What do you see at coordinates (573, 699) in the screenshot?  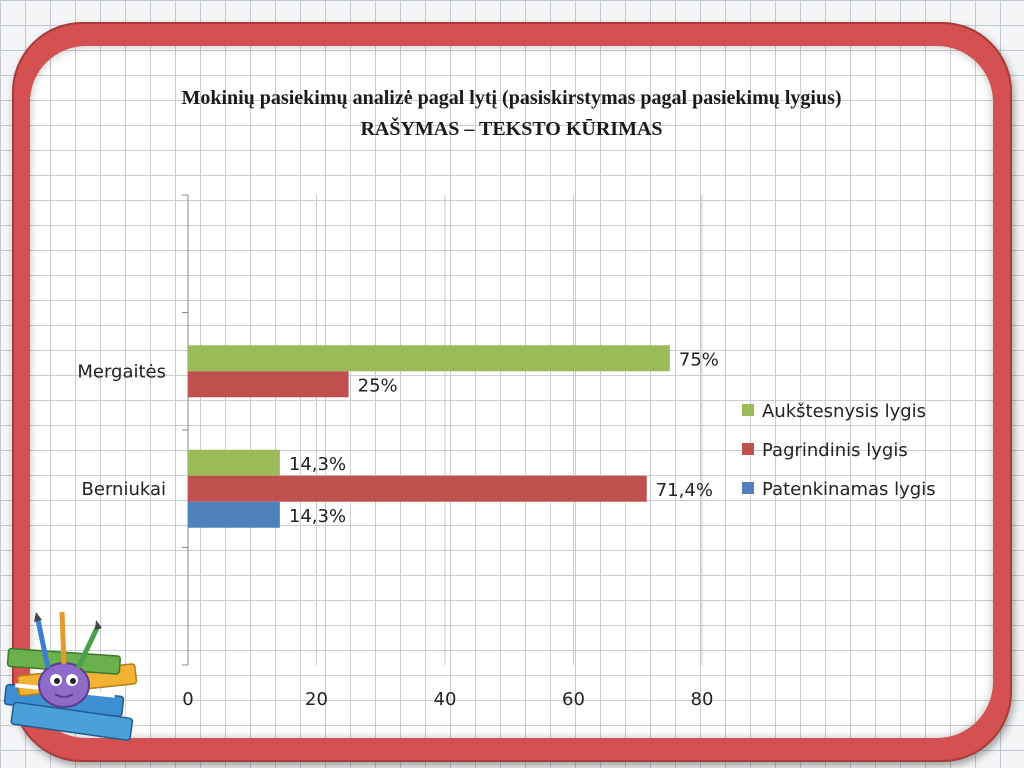 I see `x-tick-label: 60` at bounding box center [573, 699].